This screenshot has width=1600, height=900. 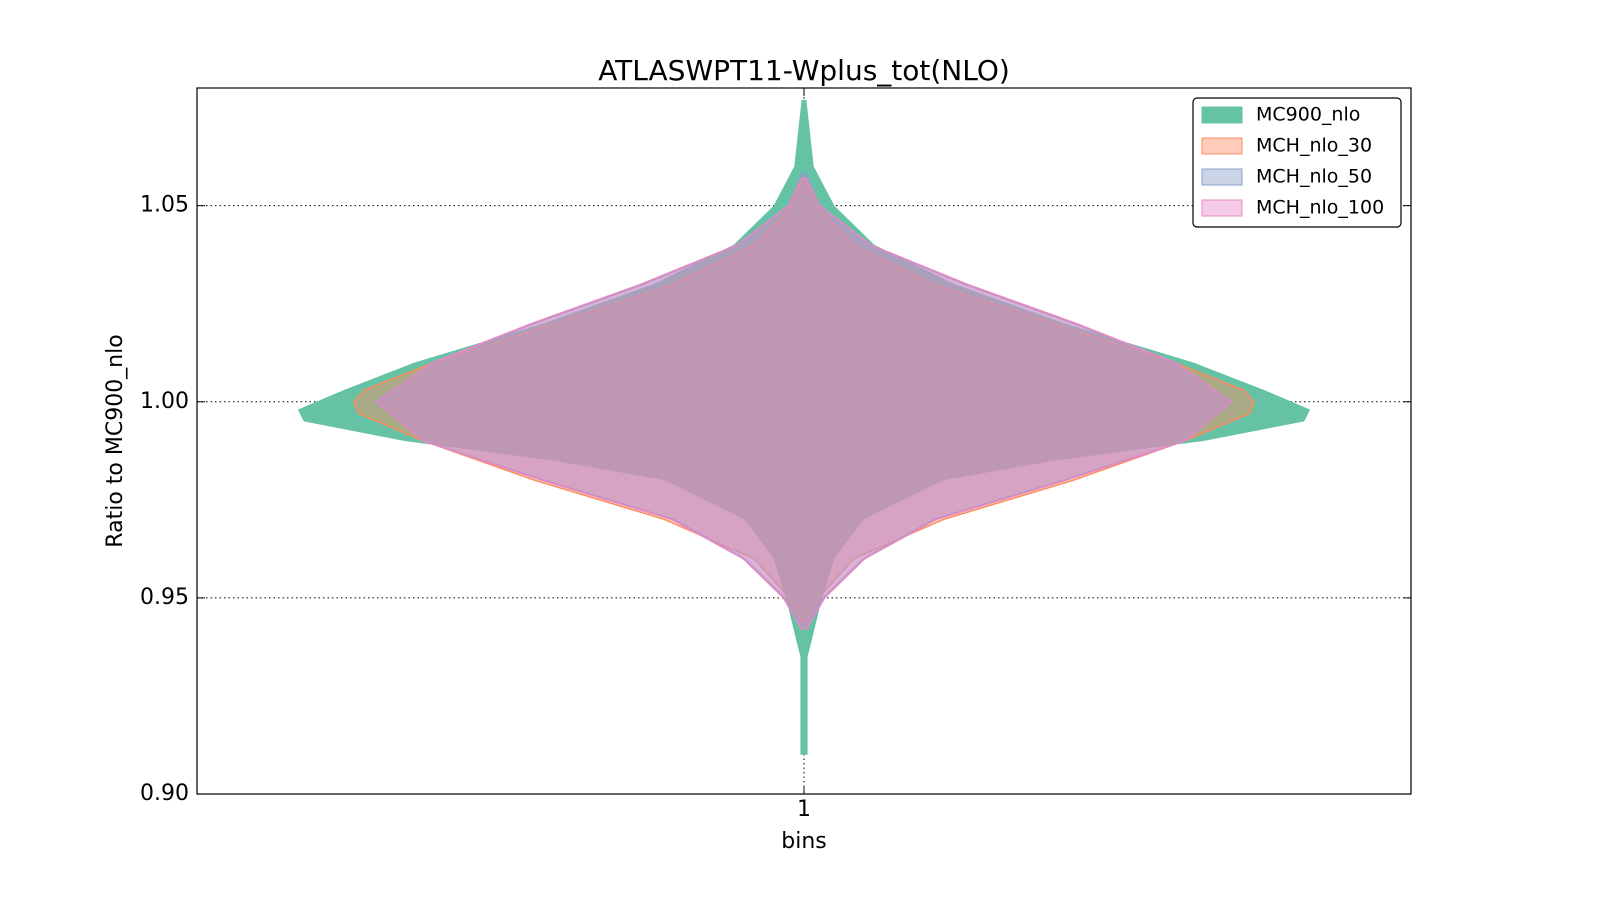 What do you see at coordinates (115, 440) in the screenshot?
I see `y-axis-label: Ratio to MC900_nlo` at bounding box center [115, 440].